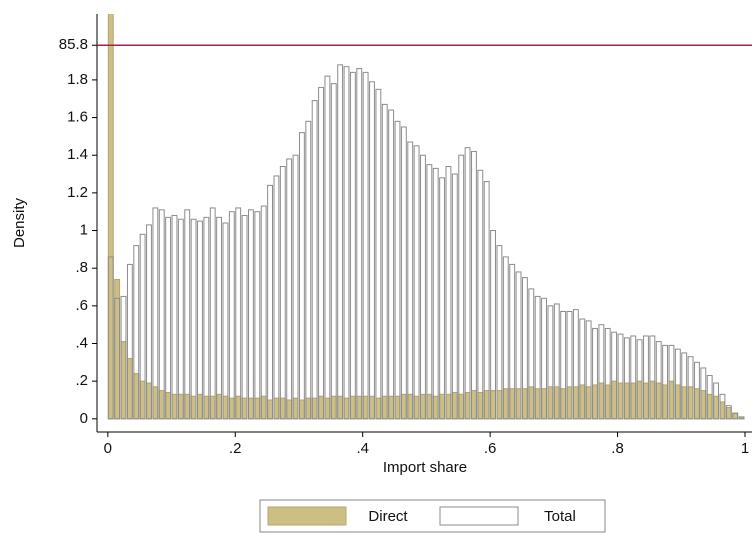 The height and width of the screenshot is (541, 754). Describe the element at coordinates (362, 448) in the screenshot. I see `x-tick-label: .4` at that location.